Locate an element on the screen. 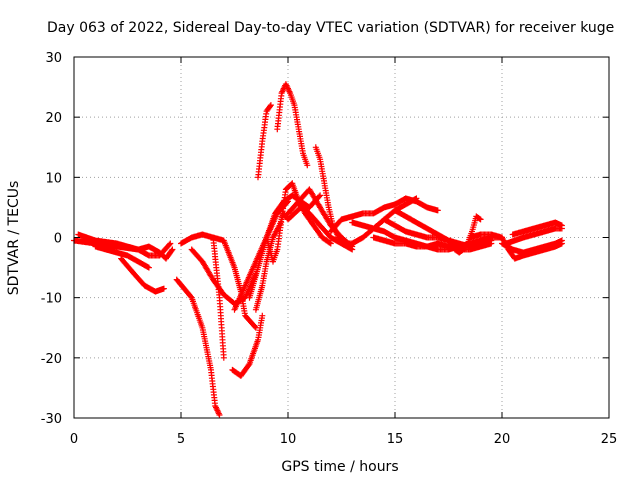 Image resolution: width=640 pixels, height=480 pixels. x-tick-label: 0 is located at coordinates (74, 439).